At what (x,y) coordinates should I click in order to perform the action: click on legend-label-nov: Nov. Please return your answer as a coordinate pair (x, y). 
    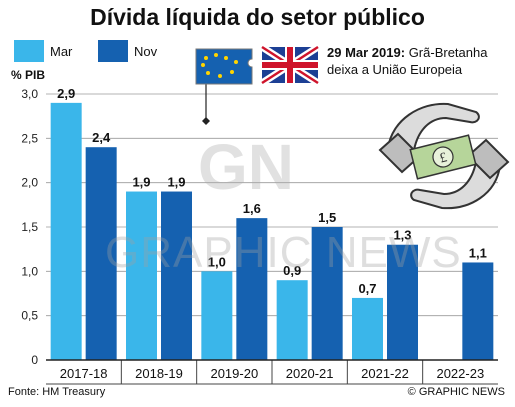
    Looking at the image, I should click on (146, 51).